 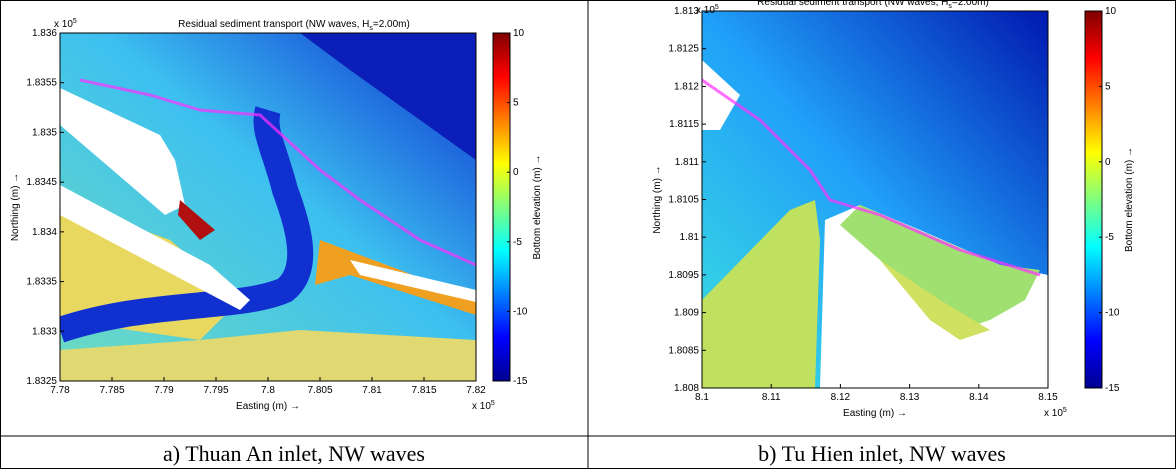 What do you see at coordinates (215, 390) in the screenshot?
I see `x-tick-label: 7.795` at bounding box center [215, 390].